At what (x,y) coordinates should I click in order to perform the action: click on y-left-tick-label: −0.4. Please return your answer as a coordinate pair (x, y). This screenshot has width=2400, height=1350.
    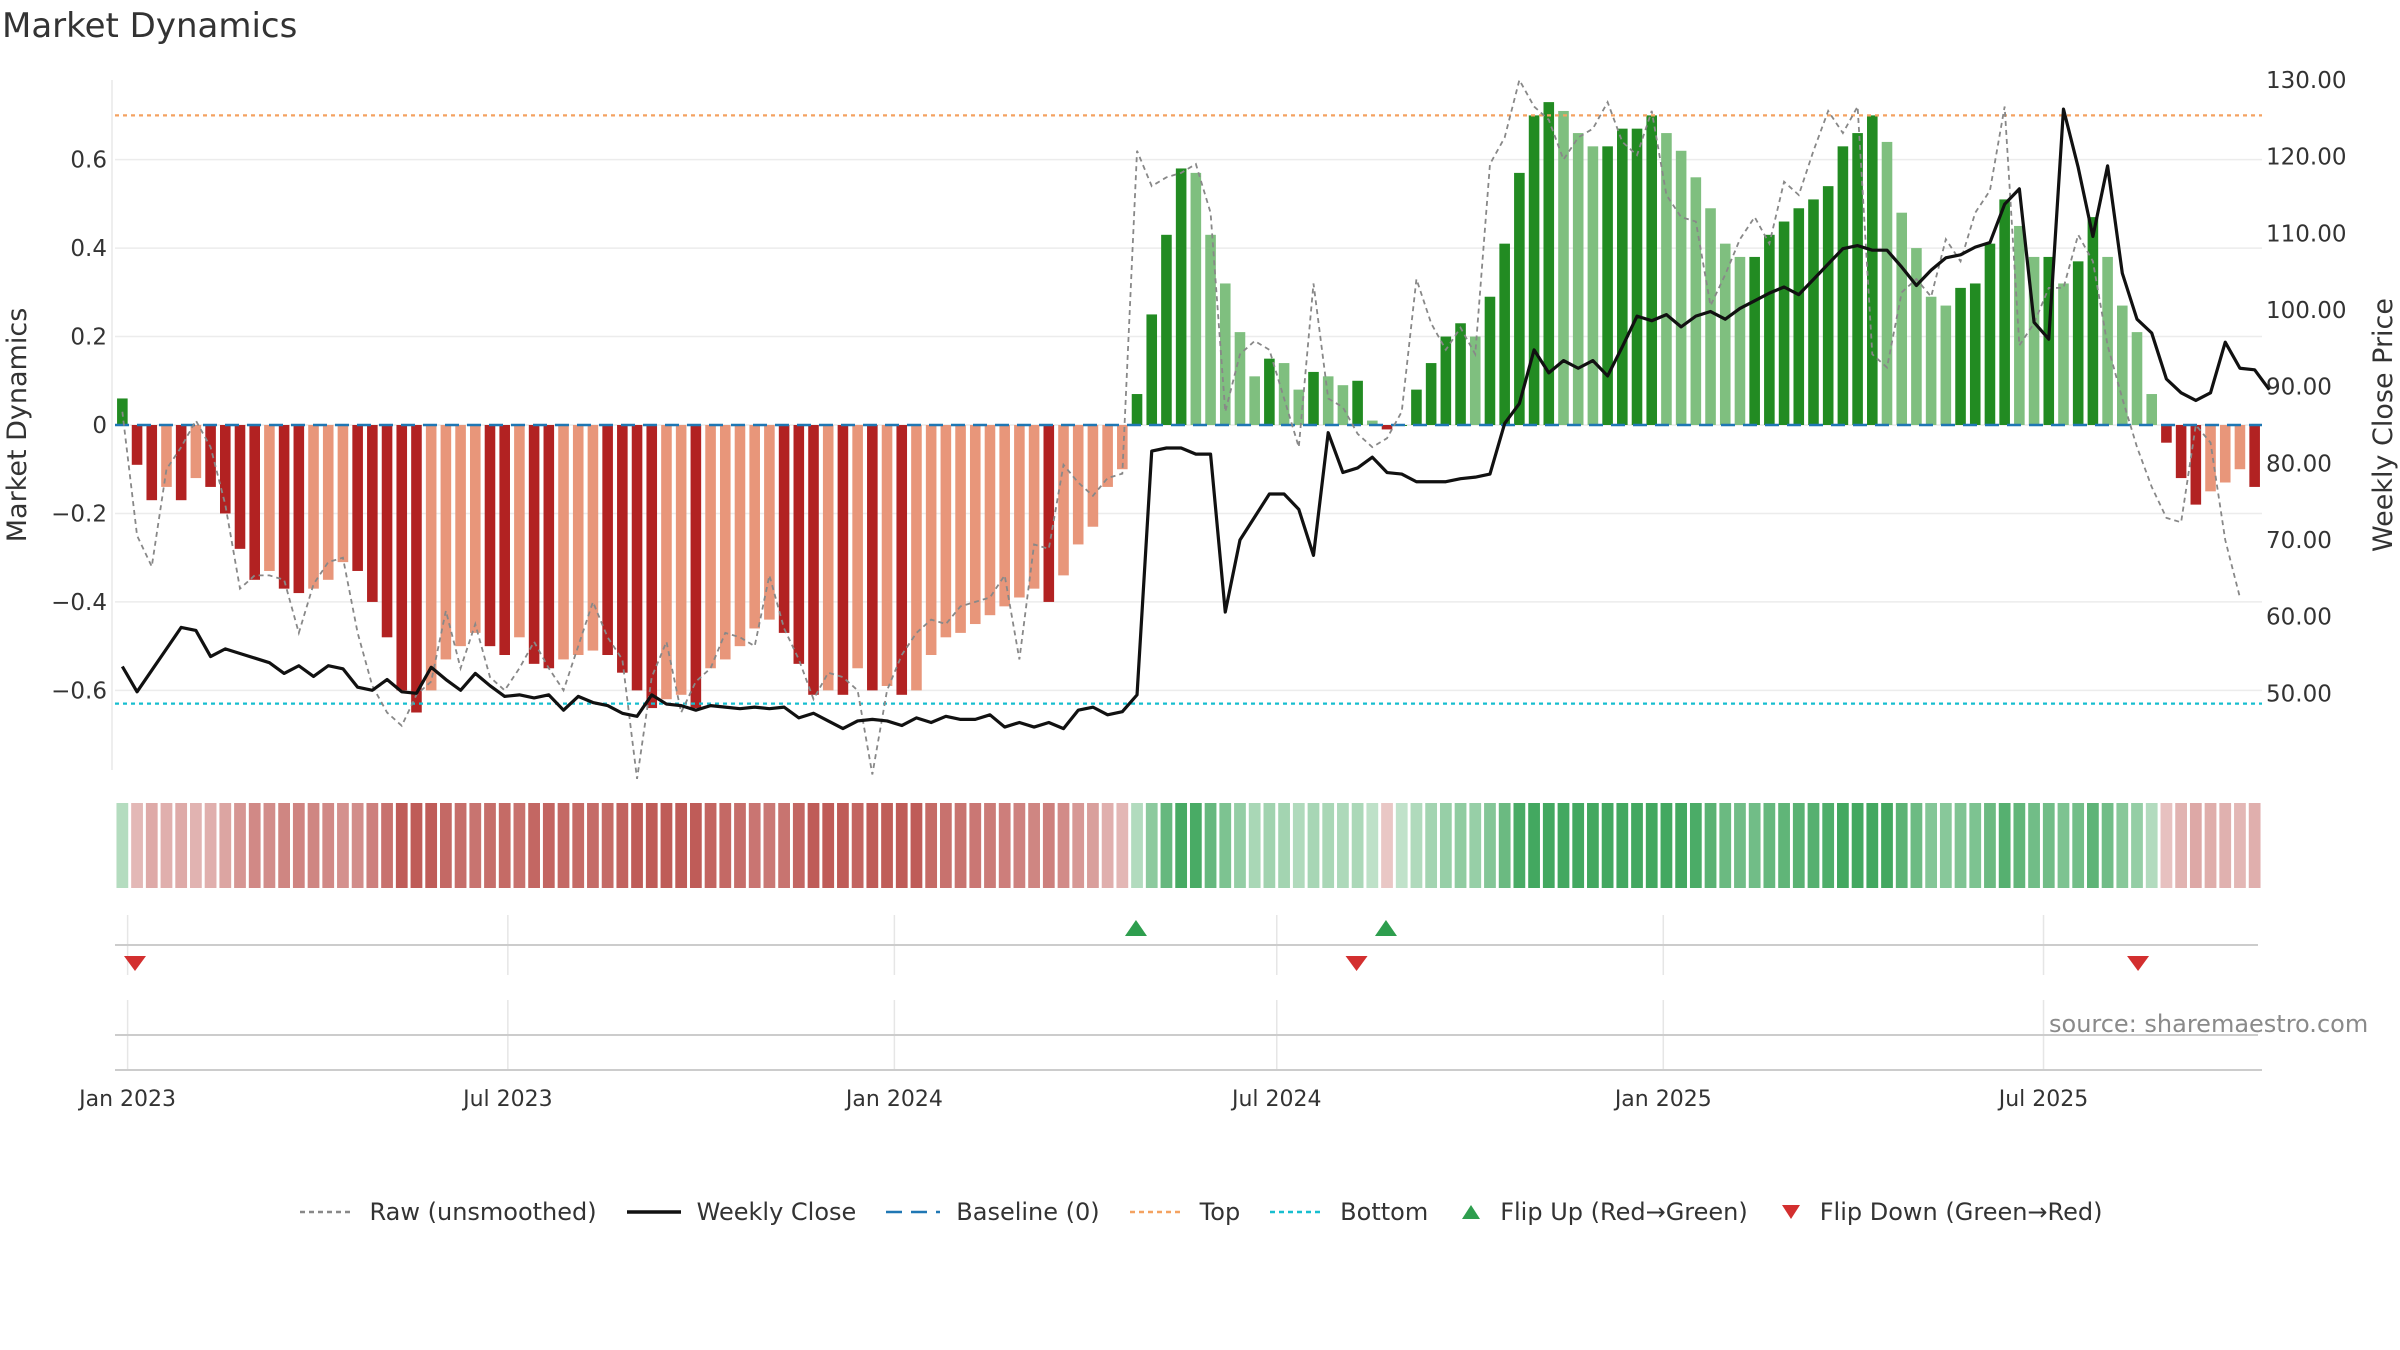
    Looking at the image, I should click on (79, 603).